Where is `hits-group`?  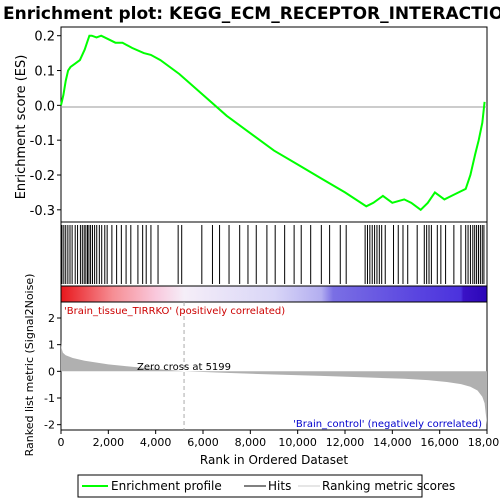 hits-group is located at coordinates (273, 254).